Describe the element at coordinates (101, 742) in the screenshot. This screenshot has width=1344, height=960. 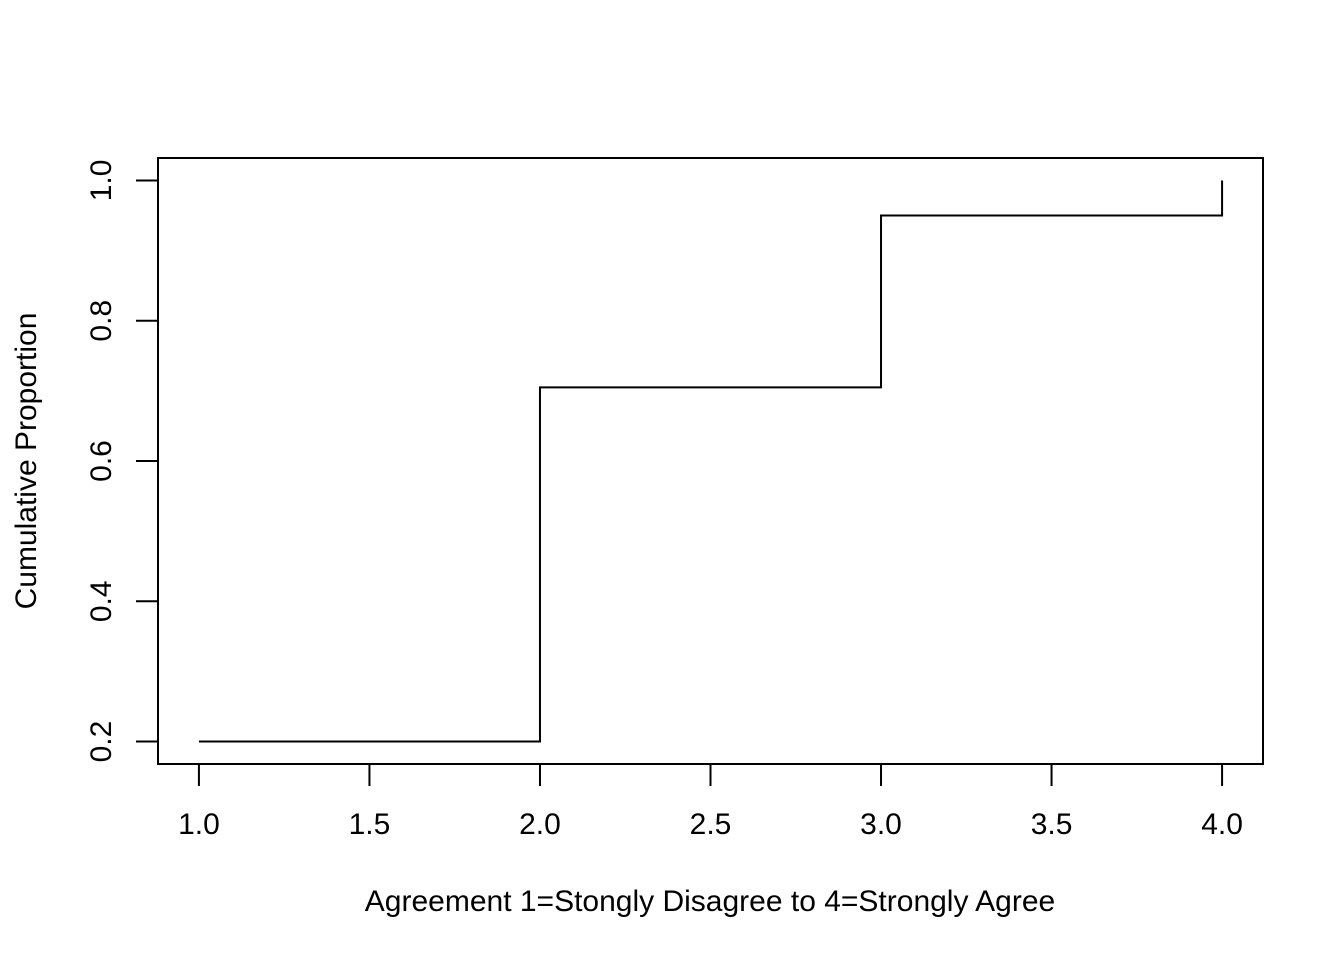
I see `y-tick-label: 0.2` at that location.